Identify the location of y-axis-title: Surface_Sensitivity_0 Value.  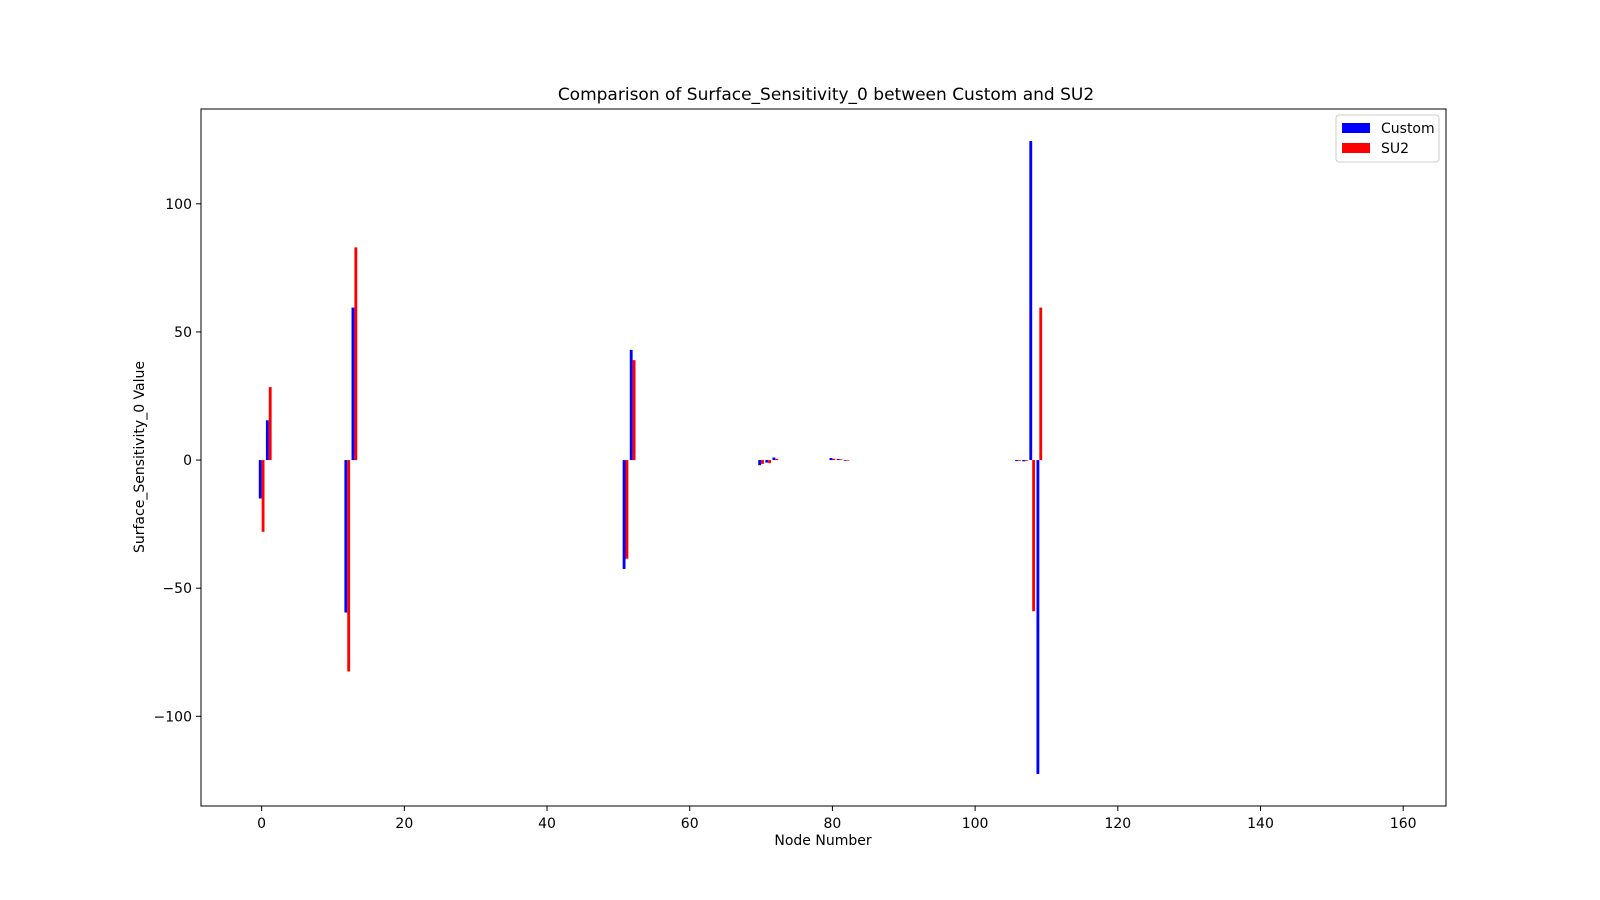
(140, 457).